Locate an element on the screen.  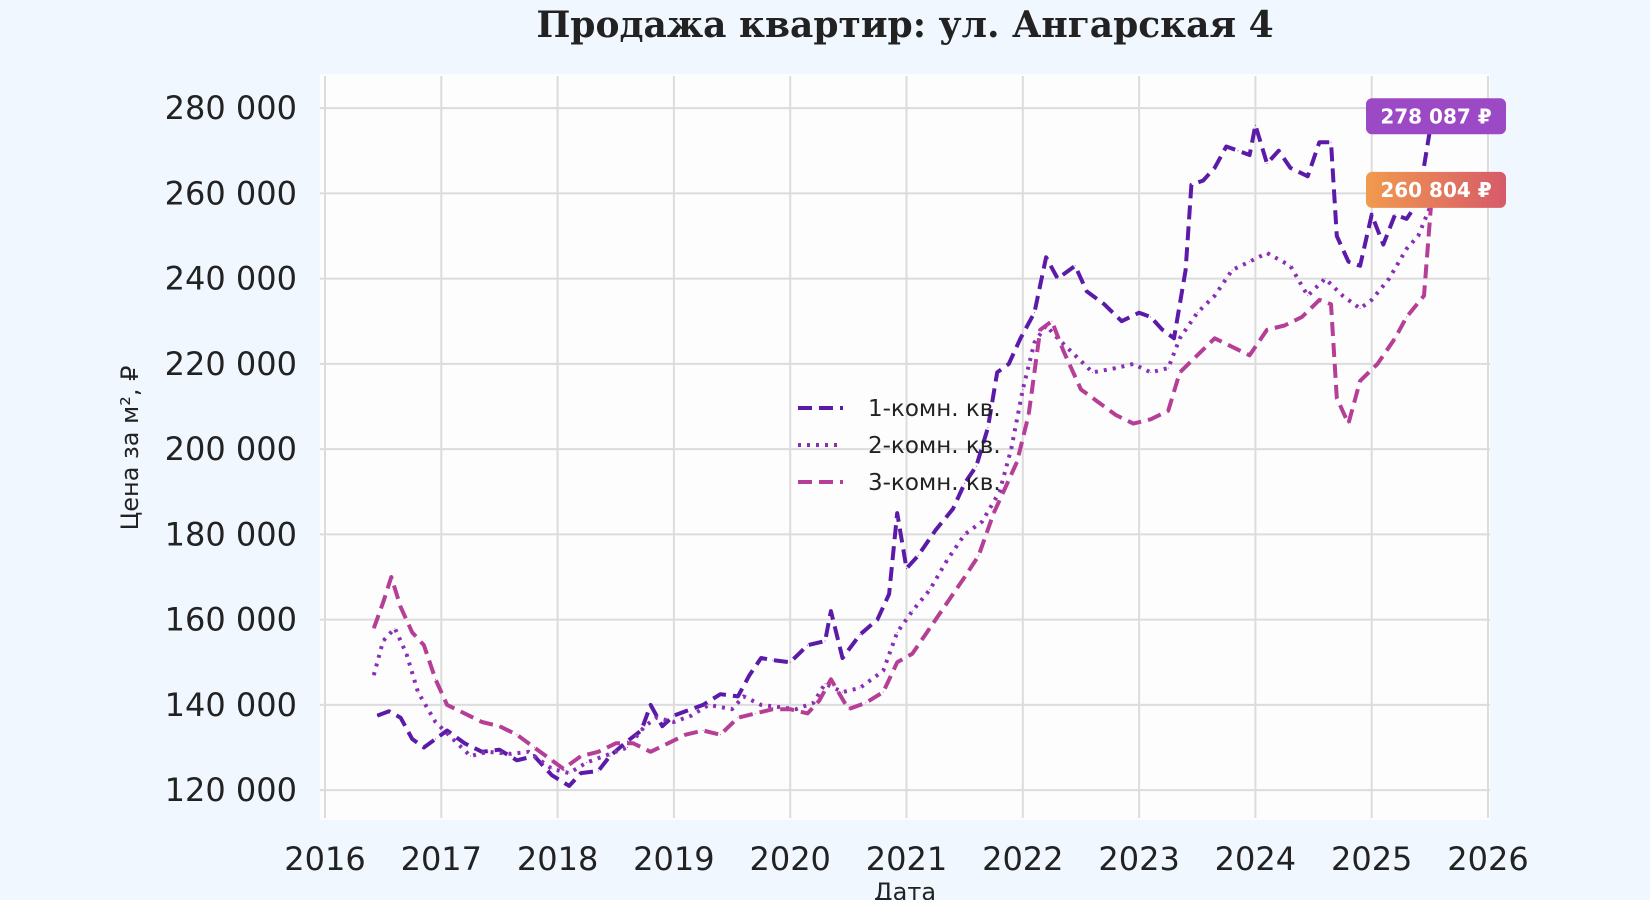
x-tick-label: 2025 is located at coordinates (1371, 859).